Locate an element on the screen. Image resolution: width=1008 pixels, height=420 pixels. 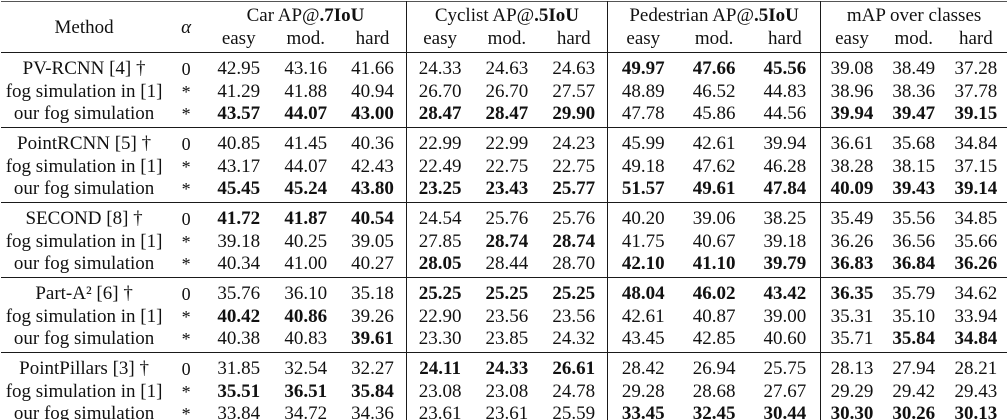
value-cell: 41.45 is located at coordinates (306, 143).